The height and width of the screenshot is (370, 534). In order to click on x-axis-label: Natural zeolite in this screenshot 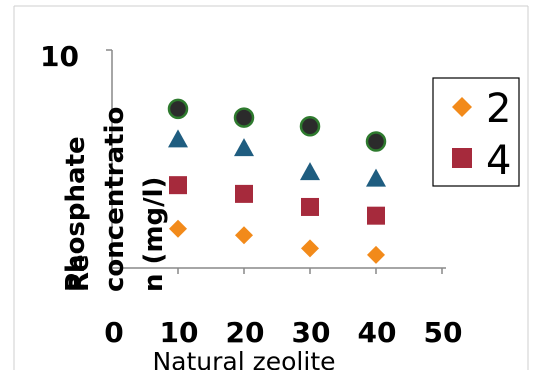, I will do `click(243, 358)`.